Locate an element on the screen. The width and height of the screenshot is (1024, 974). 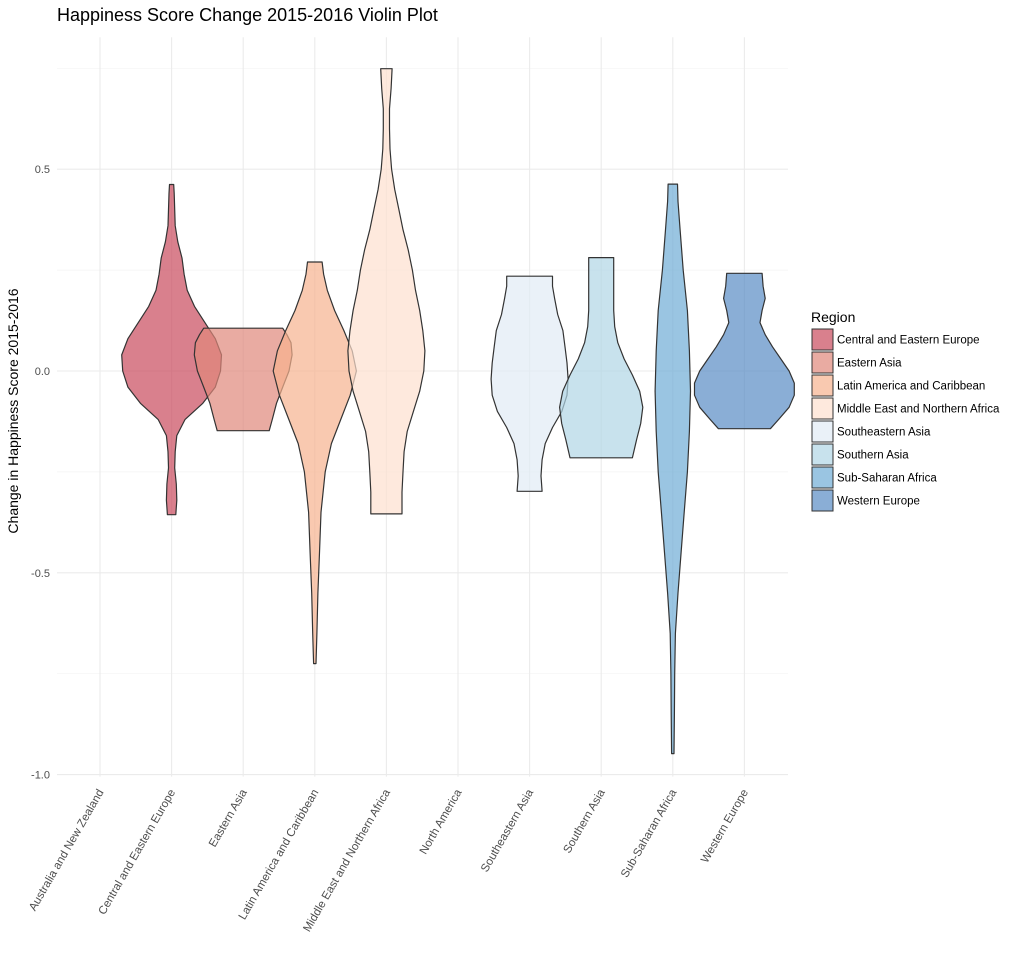
x-tick-label: Southeastern Asia is located at coordinates (507, 830).